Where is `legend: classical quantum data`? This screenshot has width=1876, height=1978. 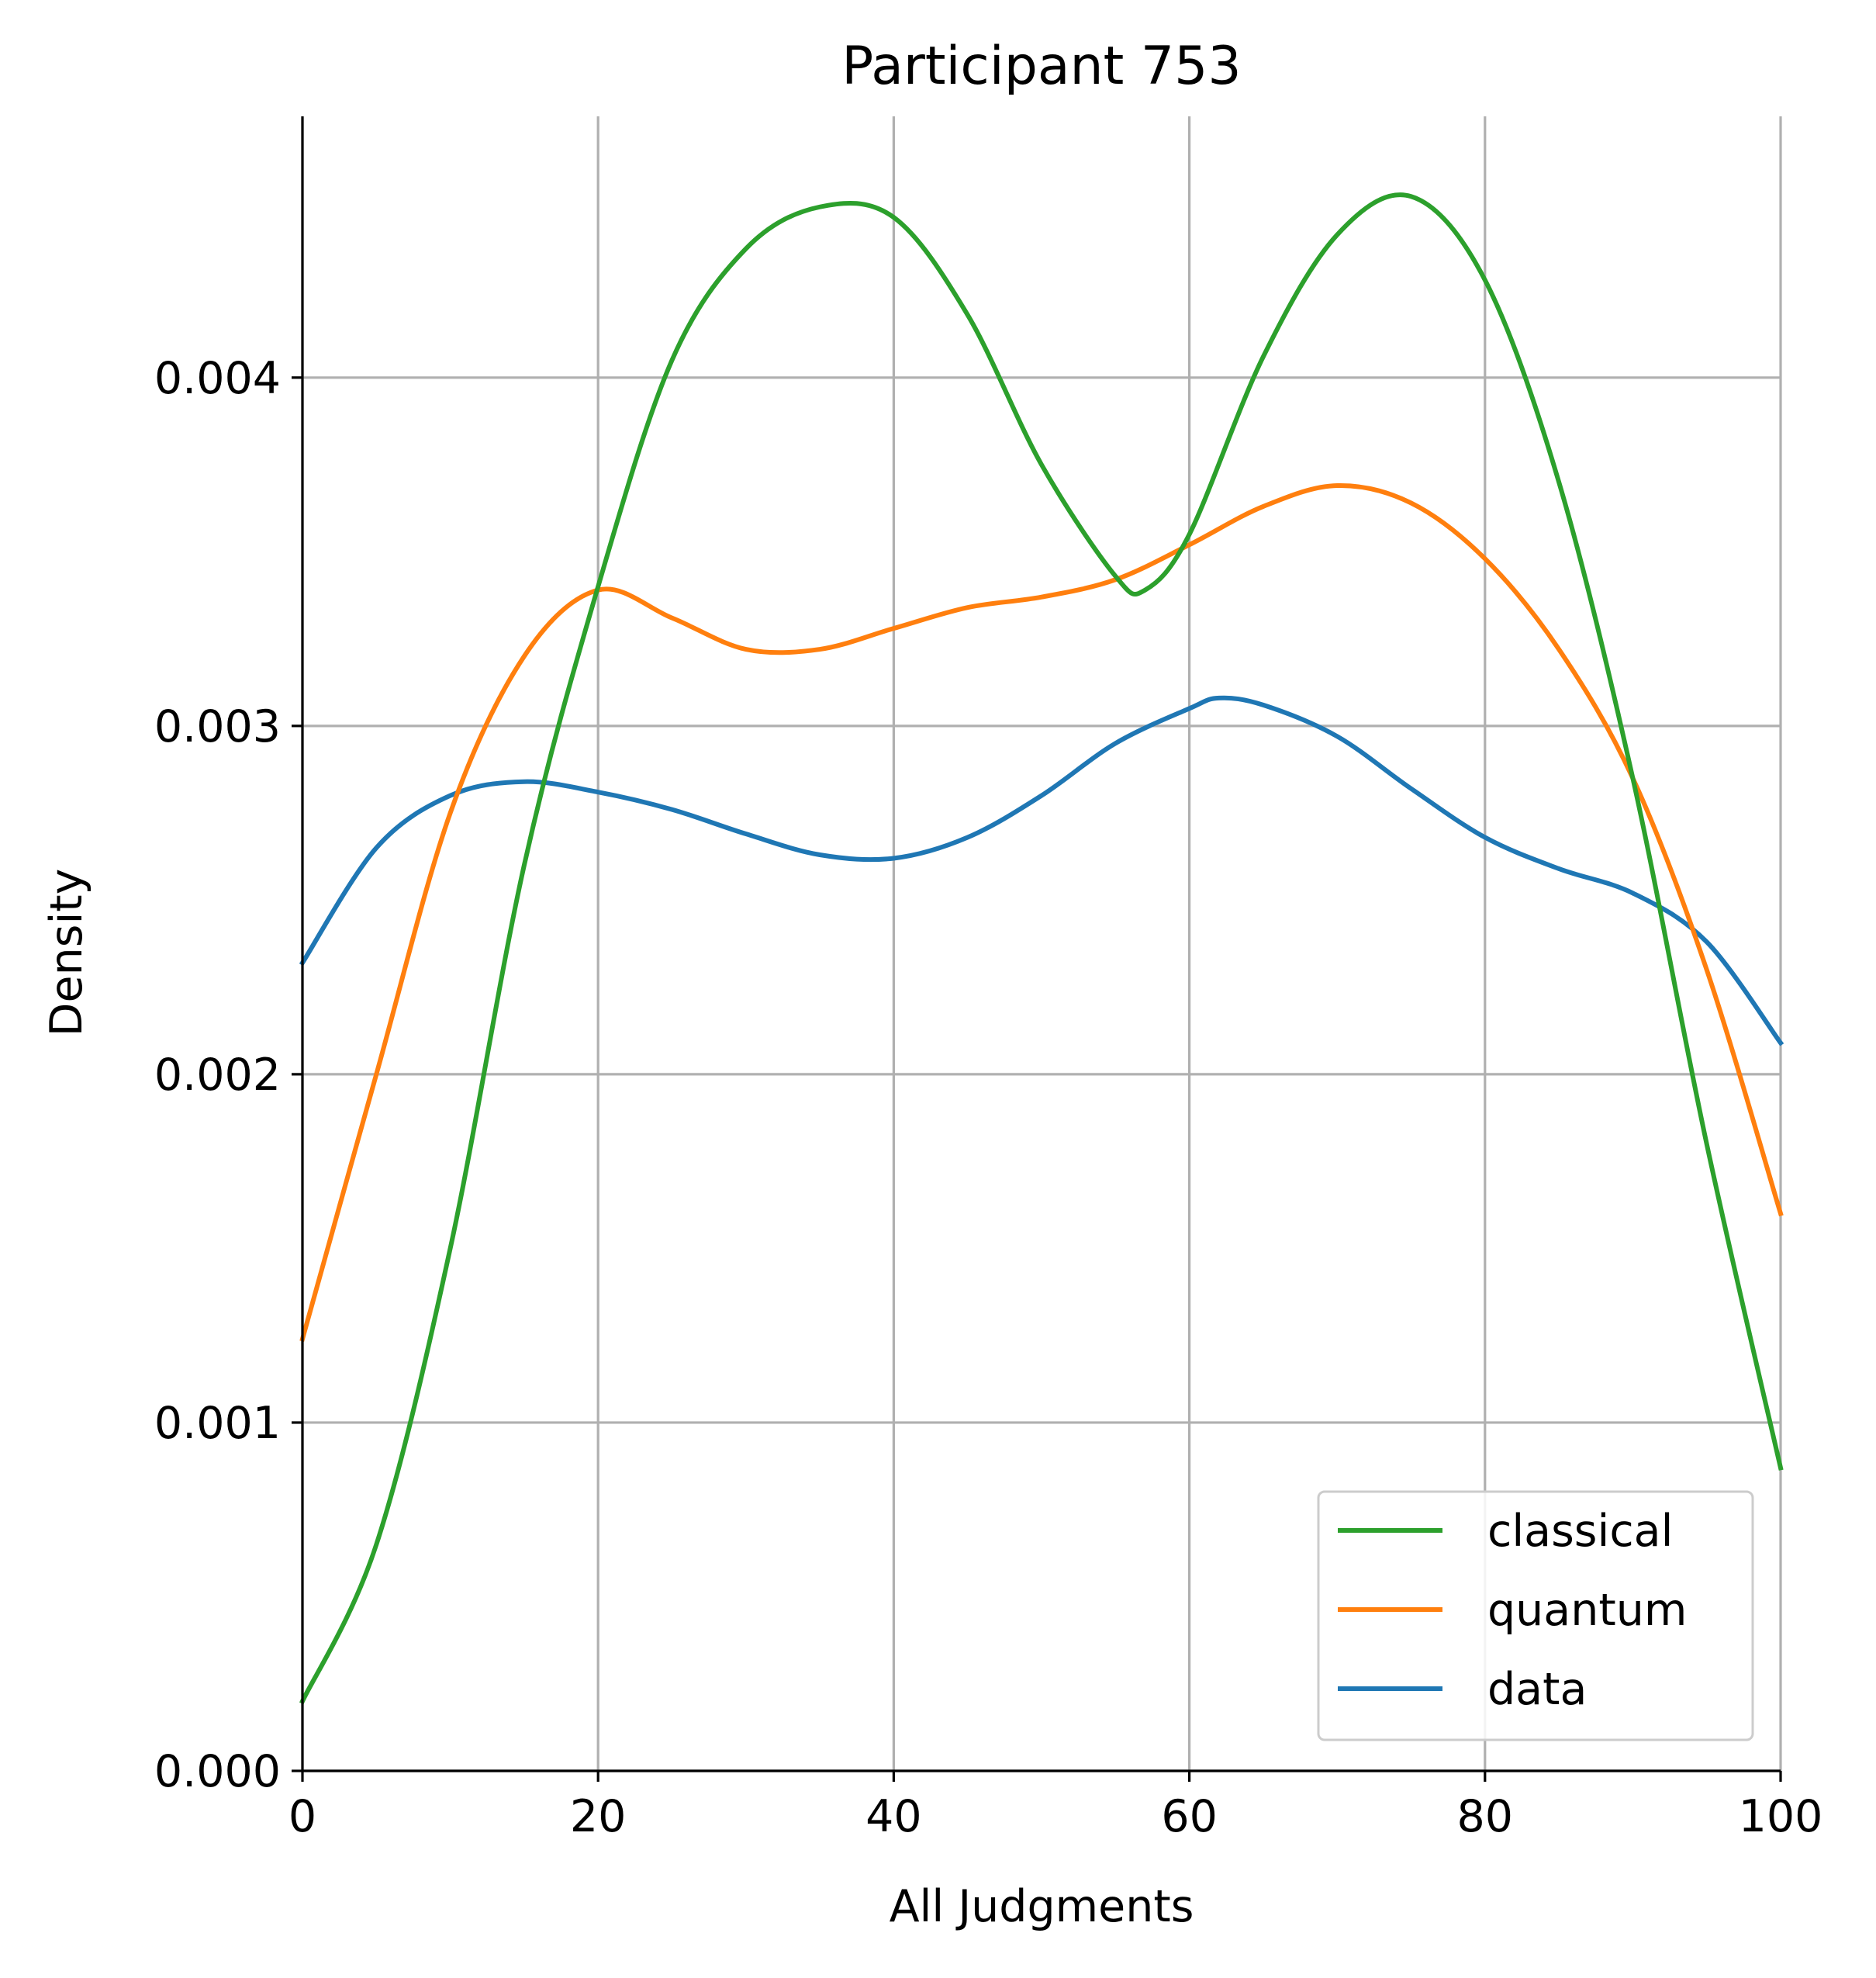
legend: classical quantum data is located at coordinates (1535, 1615).